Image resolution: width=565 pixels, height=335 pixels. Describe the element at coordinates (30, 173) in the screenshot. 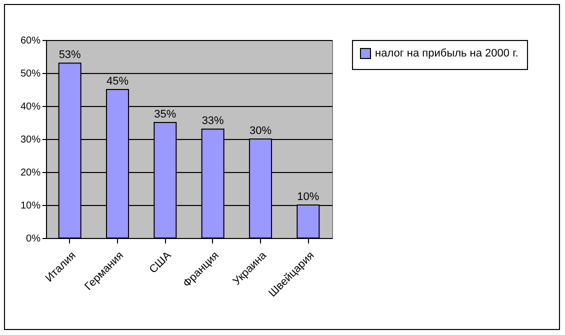

I see `y-tick-label: 20%` at that location.